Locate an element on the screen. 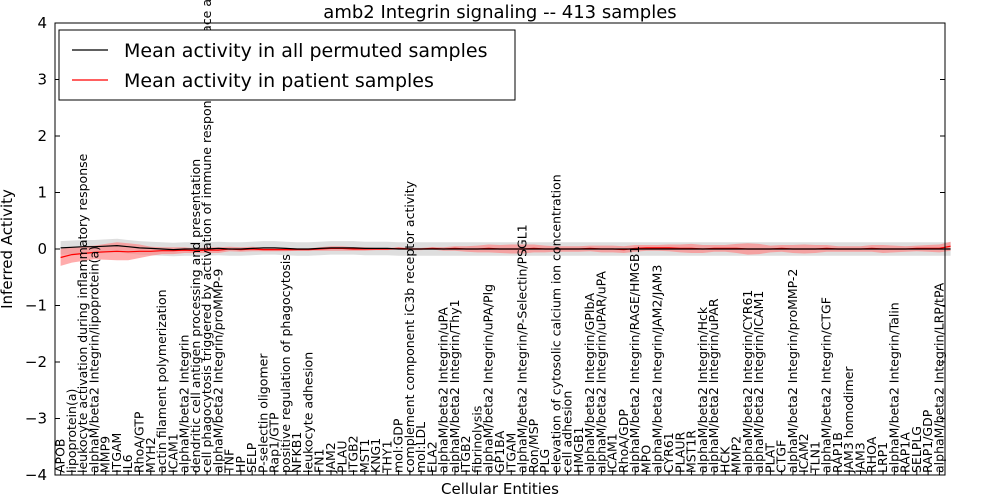 The image size is (1000, 500). x-tick-label: GP1BA is located at coordinates (499, 451).